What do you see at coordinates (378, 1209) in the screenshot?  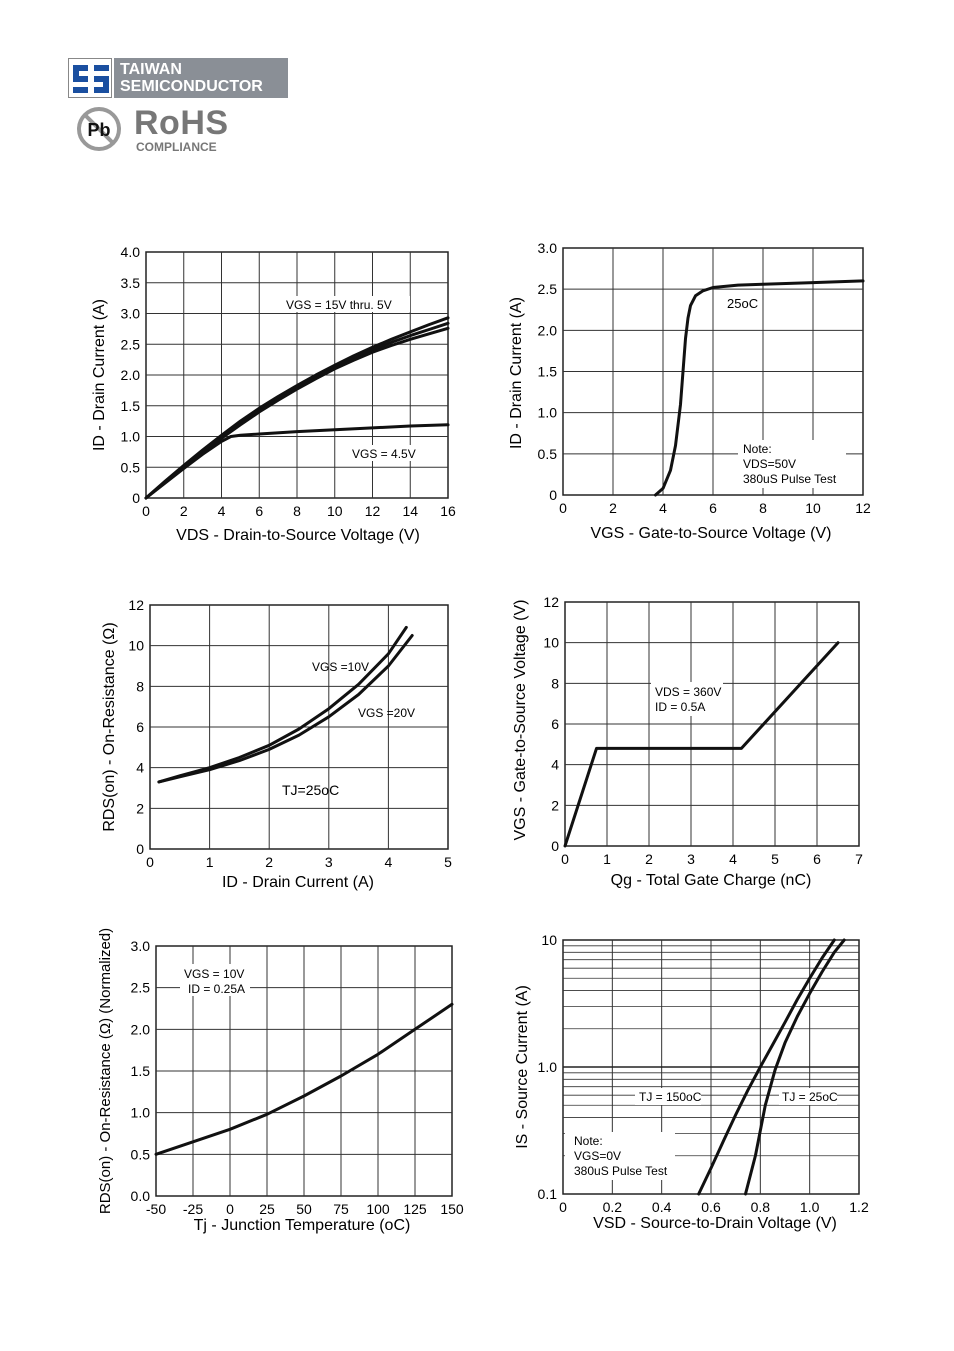 I see `x-tick-label: 100` at bounding box center [378, 1209].